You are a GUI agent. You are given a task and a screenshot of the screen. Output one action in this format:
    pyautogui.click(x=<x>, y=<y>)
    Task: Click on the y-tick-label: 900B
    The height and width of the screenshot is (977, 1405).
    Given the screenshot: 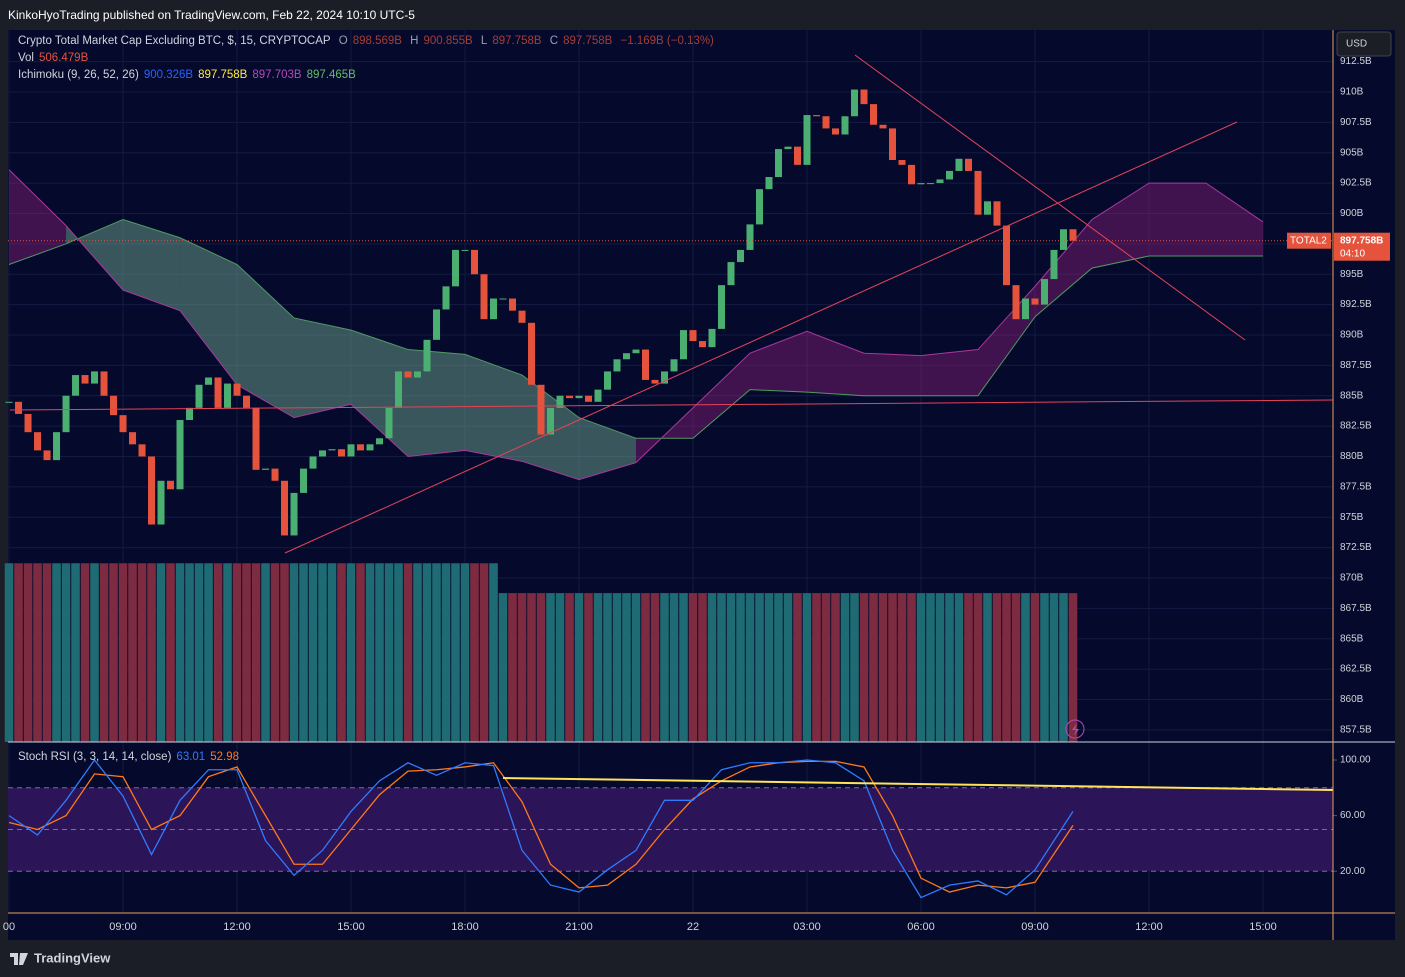 What is the action you would take?
    pyautogui.click(x=1352, y=213)
    